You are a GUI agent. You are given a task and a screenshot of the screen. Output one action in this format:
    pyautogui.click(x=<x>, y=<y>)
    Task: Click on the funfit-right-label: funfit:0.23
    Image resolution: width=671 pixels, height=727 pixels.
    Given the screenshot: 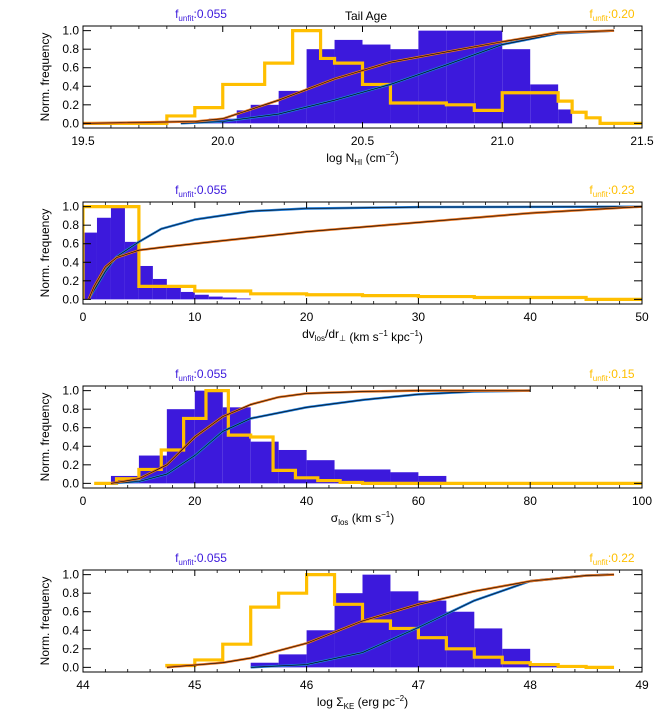 What is the action you would take?
    pyautogui.click(x=611, y=191)
    